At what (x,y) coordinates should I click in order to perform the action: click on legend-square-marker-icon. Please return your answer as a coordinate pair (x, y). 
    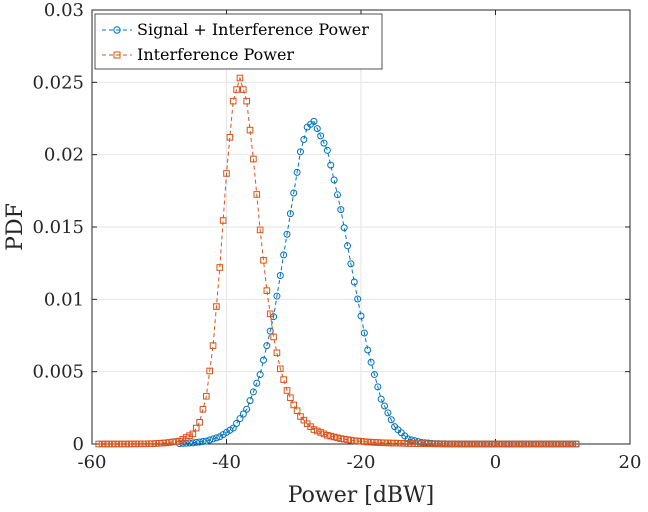
    Looking at the image, I should click on (117, 55).